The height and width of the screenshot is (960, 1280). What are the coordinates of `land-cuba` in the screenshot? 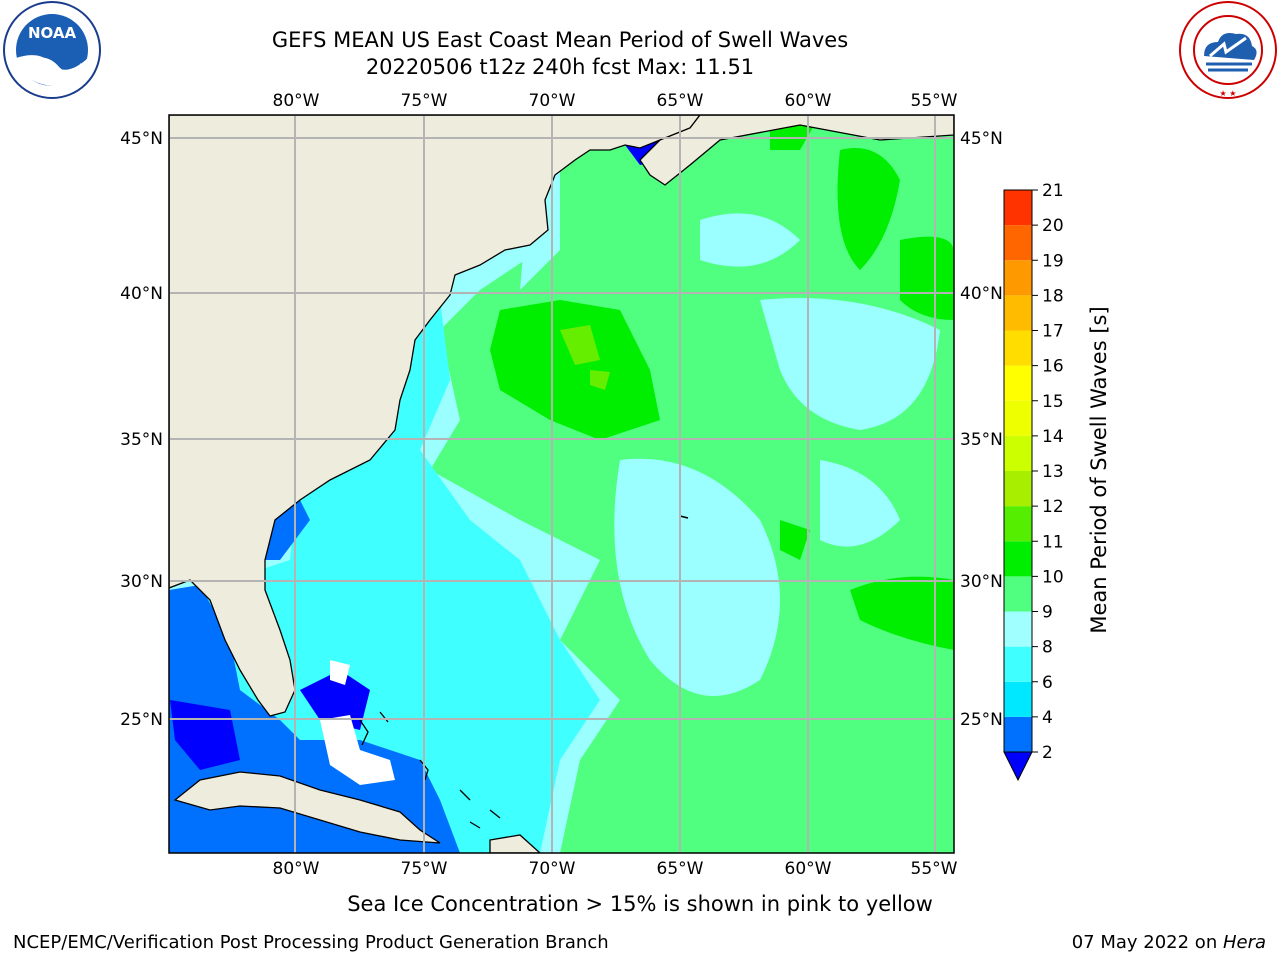 It's located at (307, 807).